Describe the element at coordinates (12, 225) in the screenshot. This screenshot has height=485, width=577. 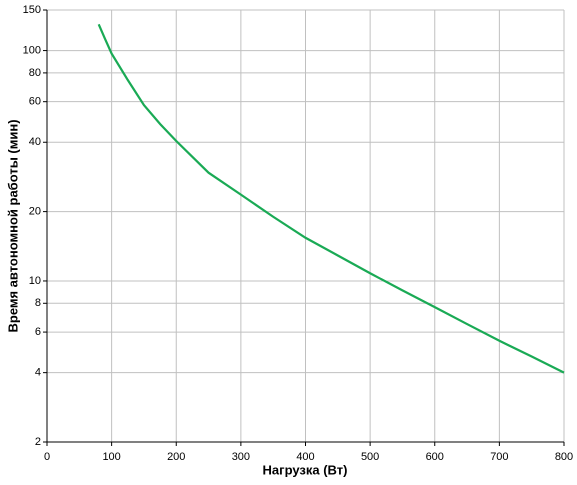
I see `y-axis-label: Время автономной работы (мин)` at that location.